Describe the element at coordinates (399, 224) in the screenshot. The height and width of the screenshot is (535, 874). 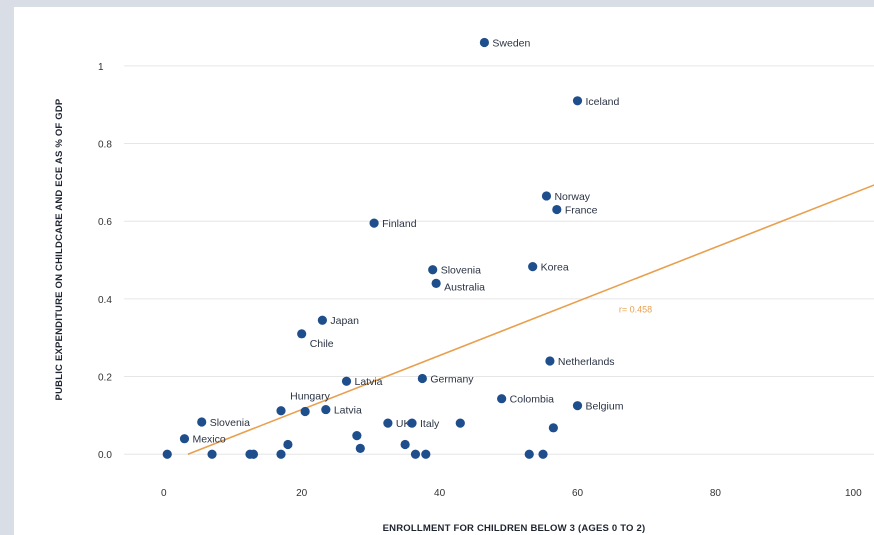
I see `point-label: Finland` at that location.